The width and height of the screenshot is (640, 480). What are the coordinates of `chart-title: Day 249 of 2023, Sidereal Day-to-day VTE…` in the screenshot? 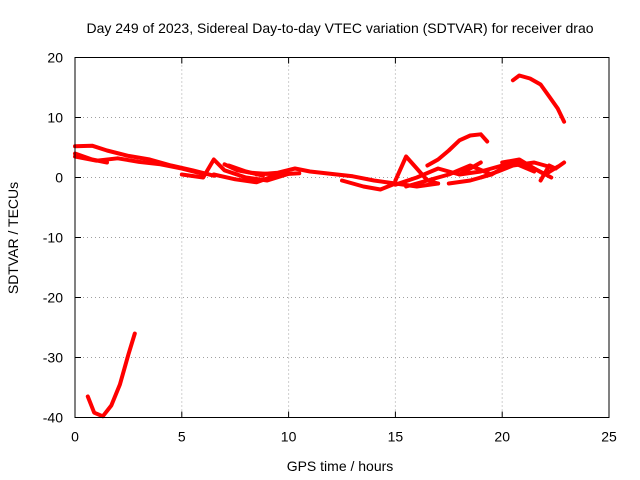 It's located at (339, 28).